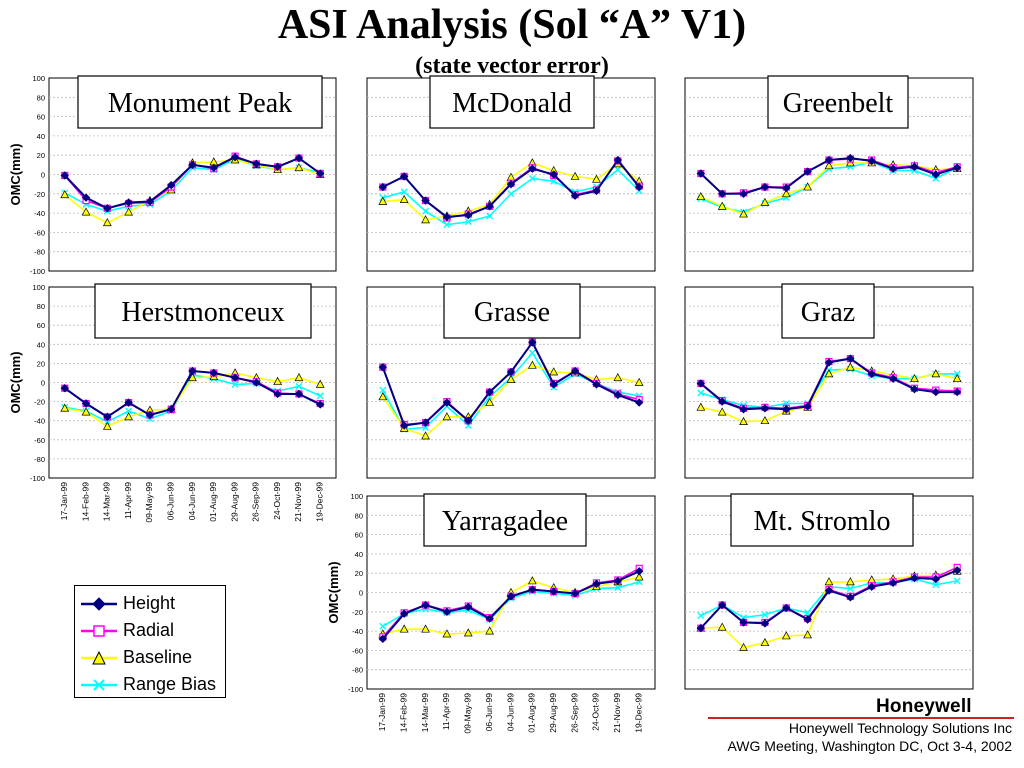  What do you see at coordinates (829, 381) in the screenshot?
I see `chart-panel: Graz` at bounding box center [829, 381].